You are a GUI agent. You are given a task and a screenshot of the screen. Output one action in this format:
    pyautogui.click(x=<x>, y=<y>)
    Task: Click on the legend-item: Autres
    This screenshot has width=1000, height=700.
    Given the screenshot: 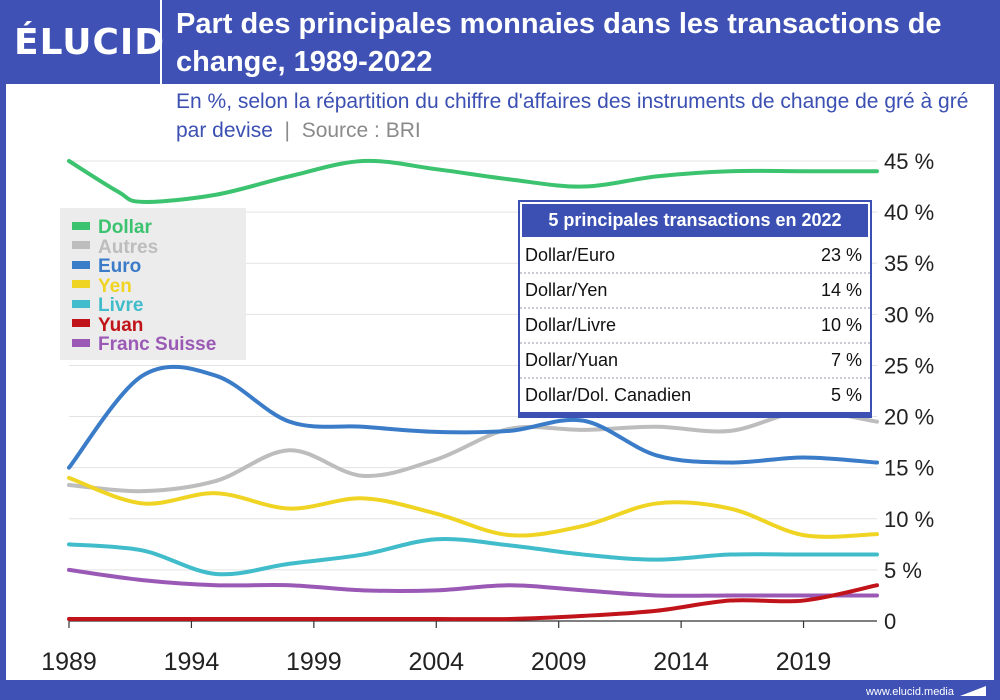 What is the action you would take?
    pyautogui.click(x=115, y=247)
    